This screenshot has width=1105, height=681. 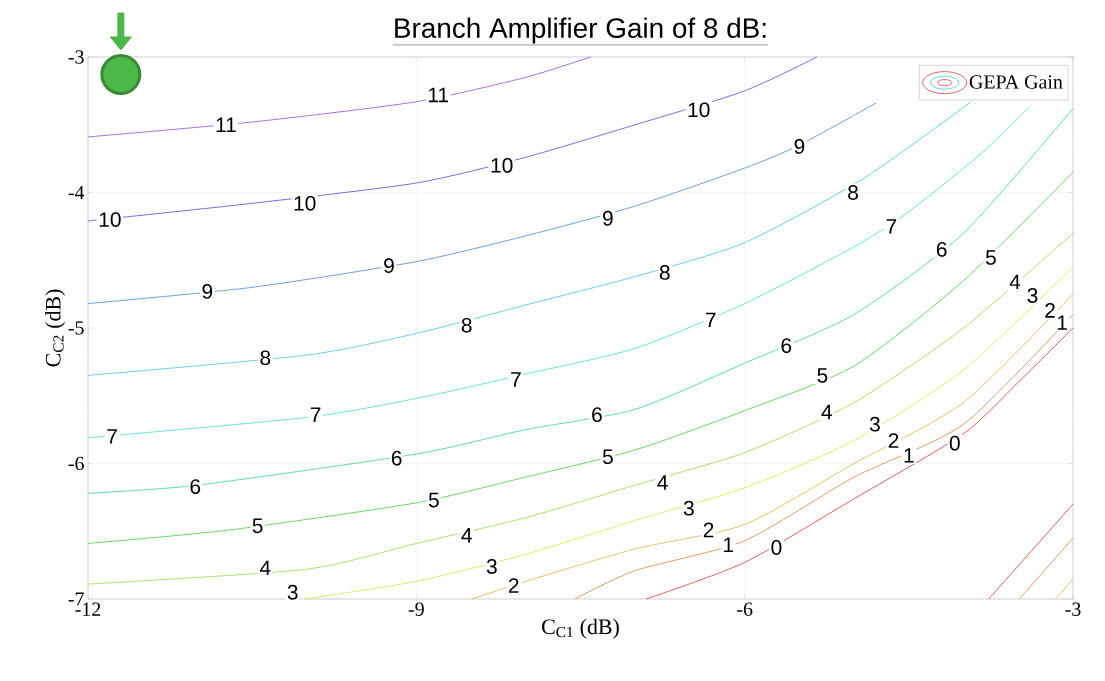 What do you see at coordinates (76, 57) in the screenshot?
I see `y-tick-label: -3` at bounding box center [76, 57].